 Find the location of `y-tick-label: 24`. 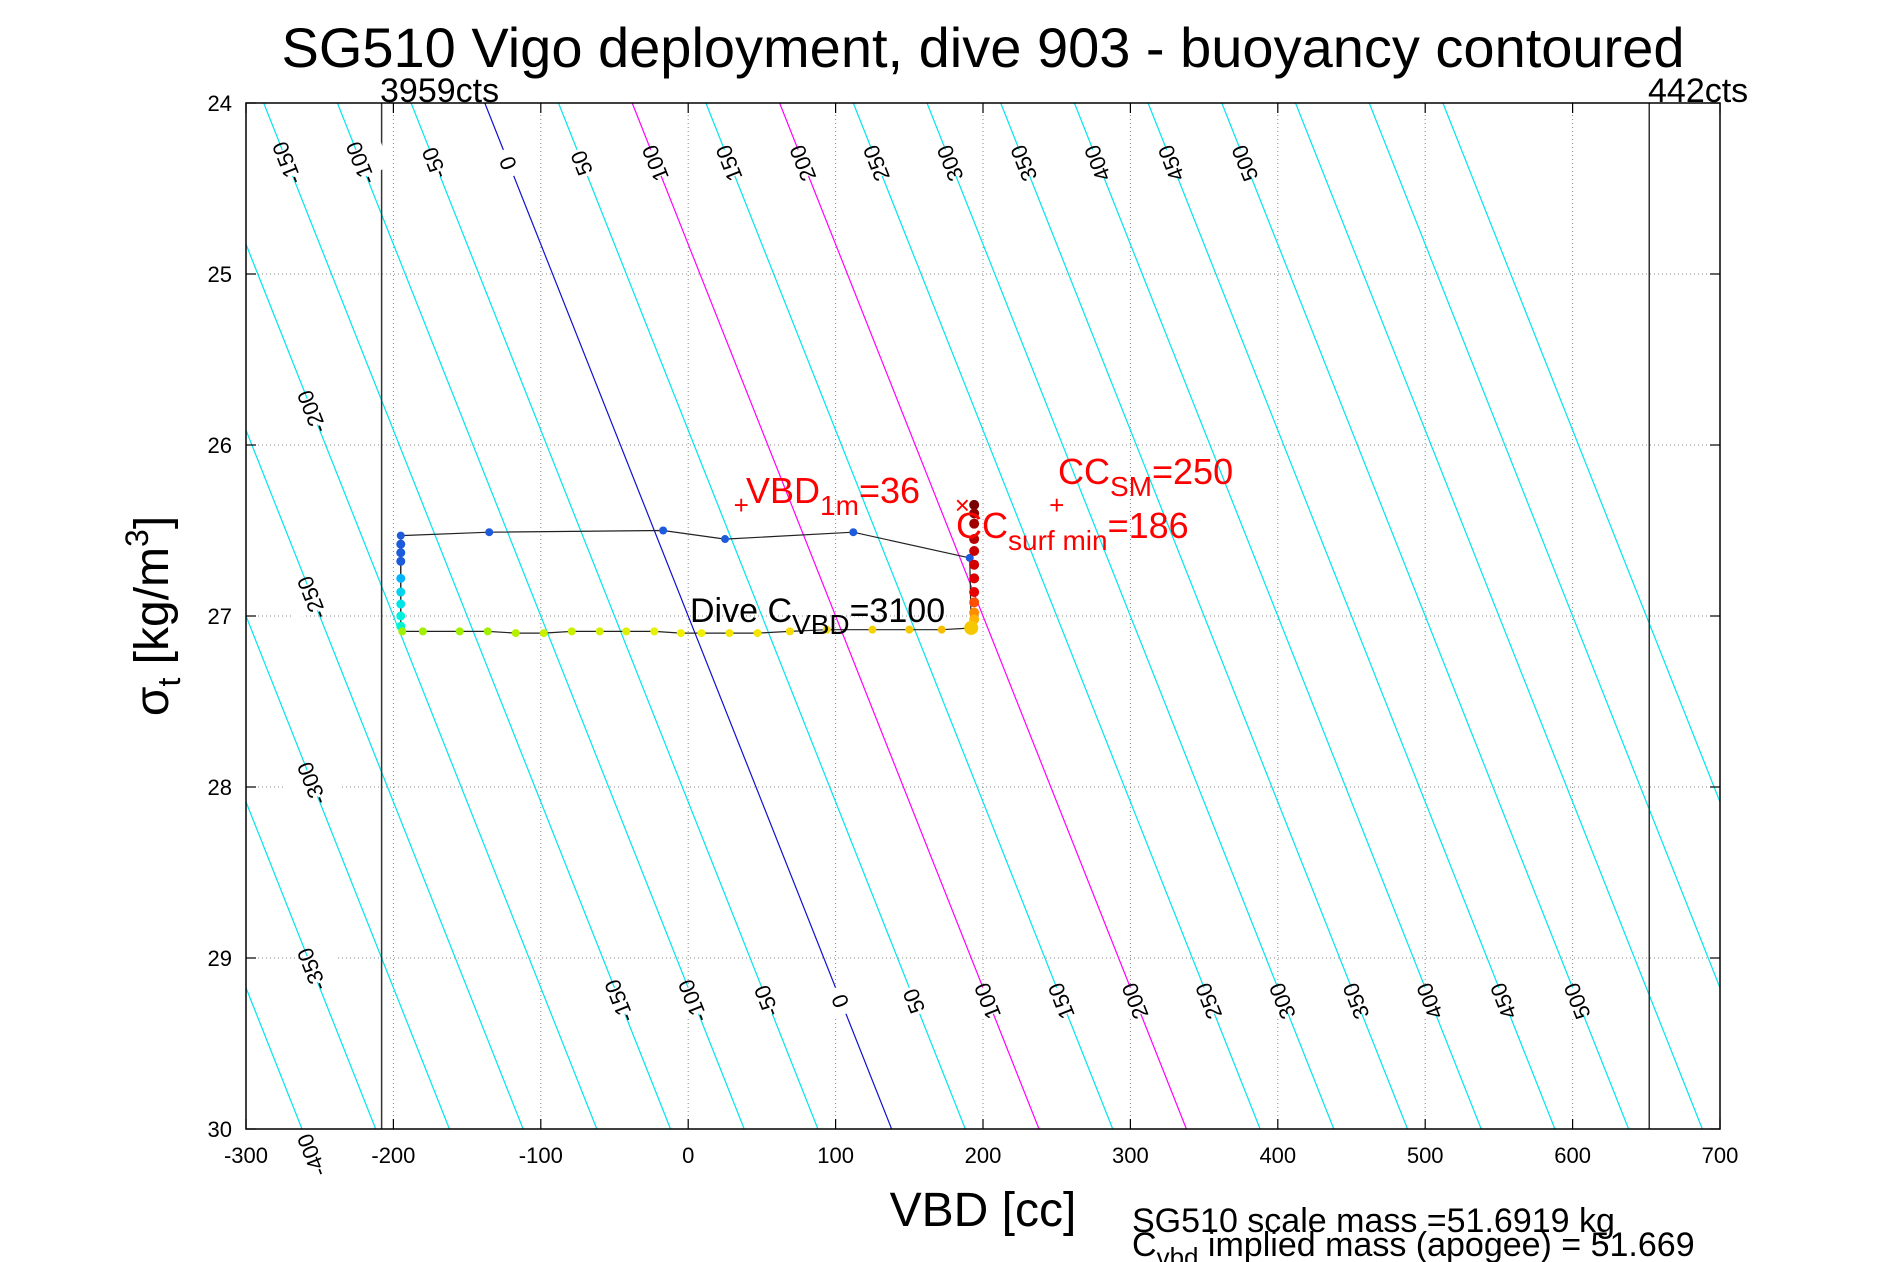

y-tick-label: 24 is located at coordinates (220, 103).